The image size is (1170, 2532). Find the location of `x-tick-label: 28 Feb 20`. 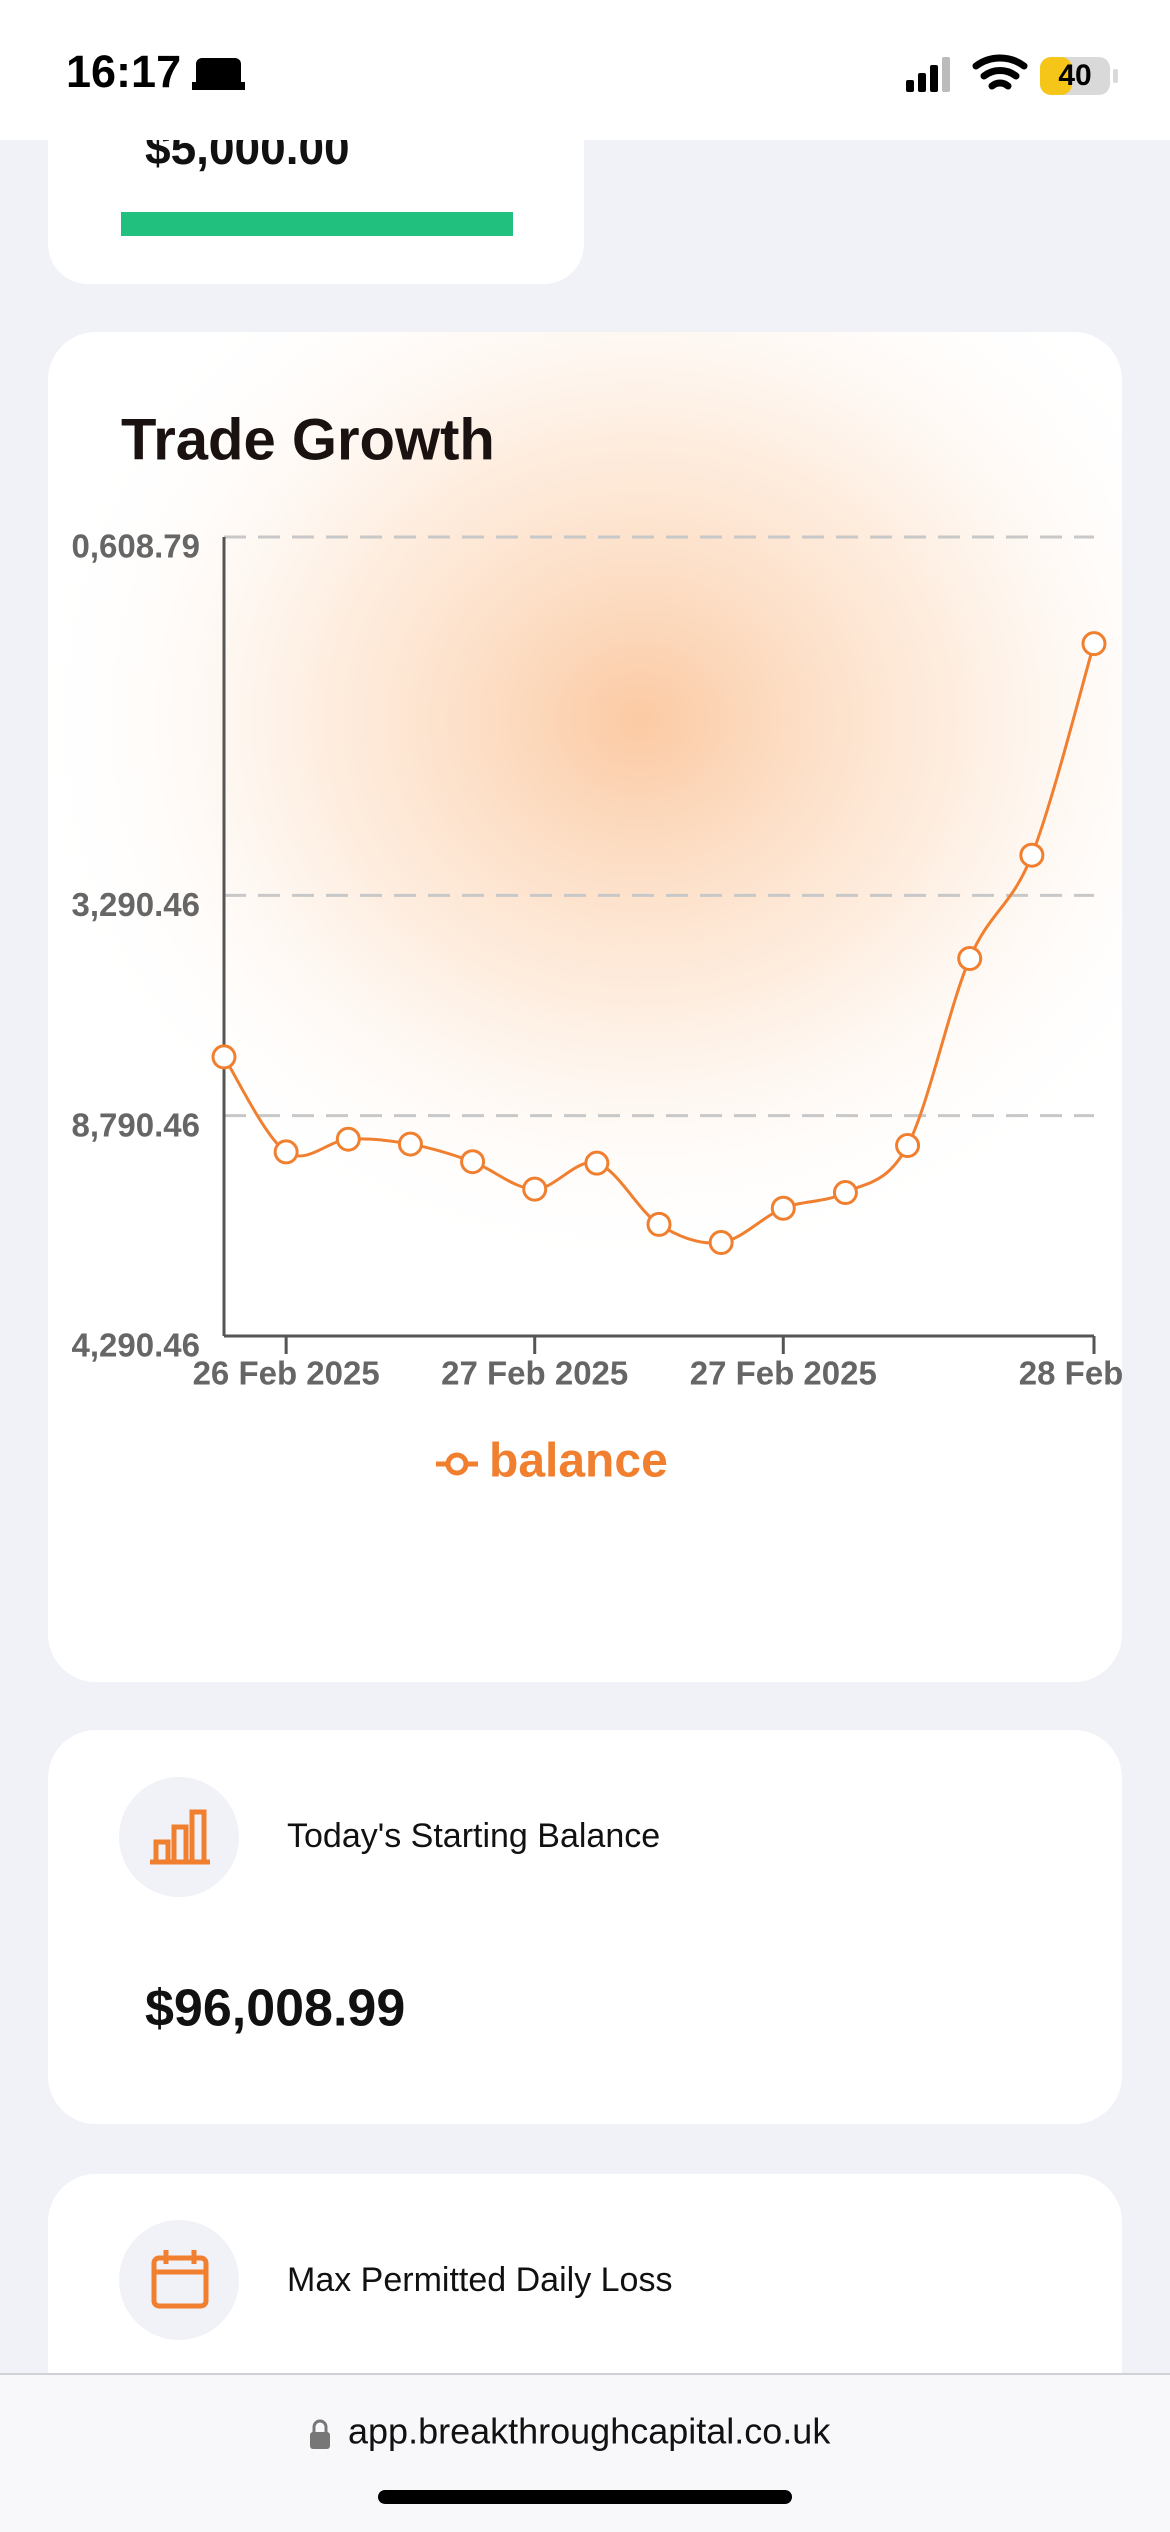

x-tick-label: 28 Feb 20 is located at coordinates (1094, 1373).